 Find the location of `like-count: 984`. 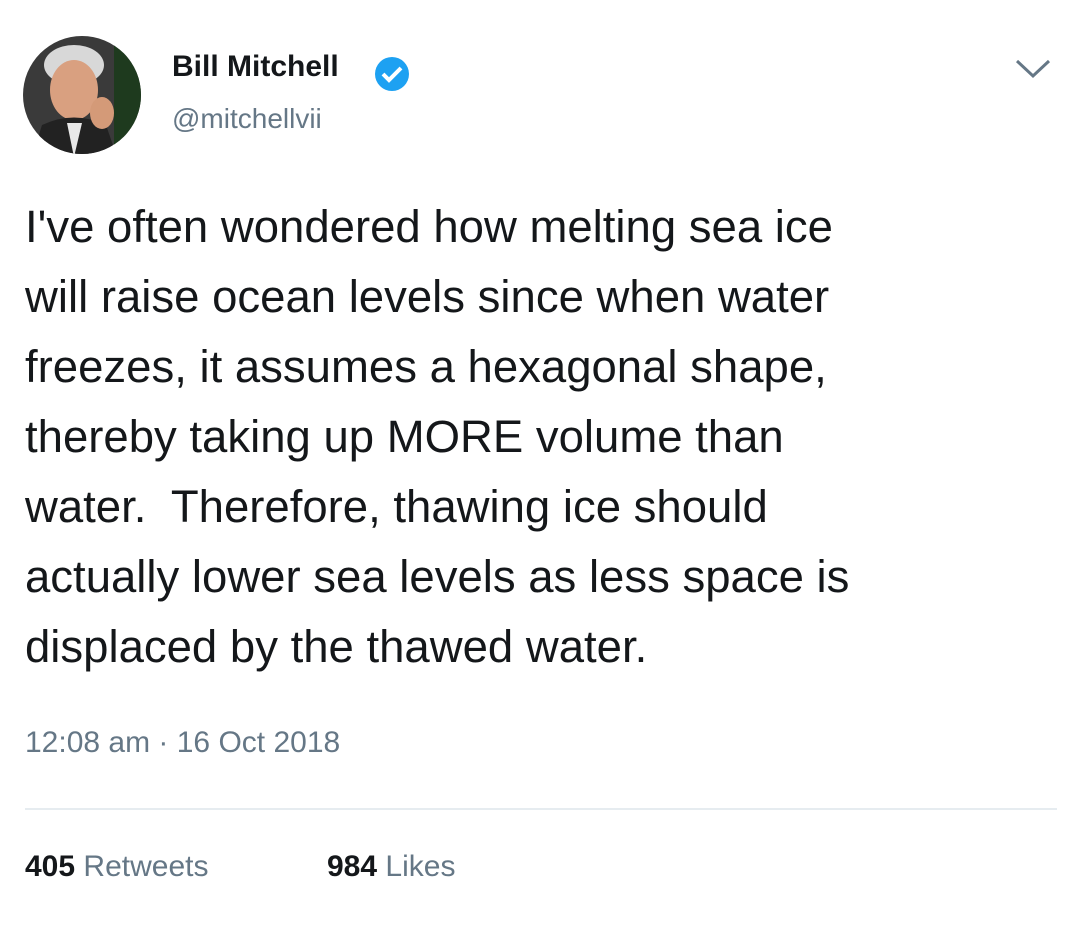

like-count: 984 is located at coordinates (352, 866).